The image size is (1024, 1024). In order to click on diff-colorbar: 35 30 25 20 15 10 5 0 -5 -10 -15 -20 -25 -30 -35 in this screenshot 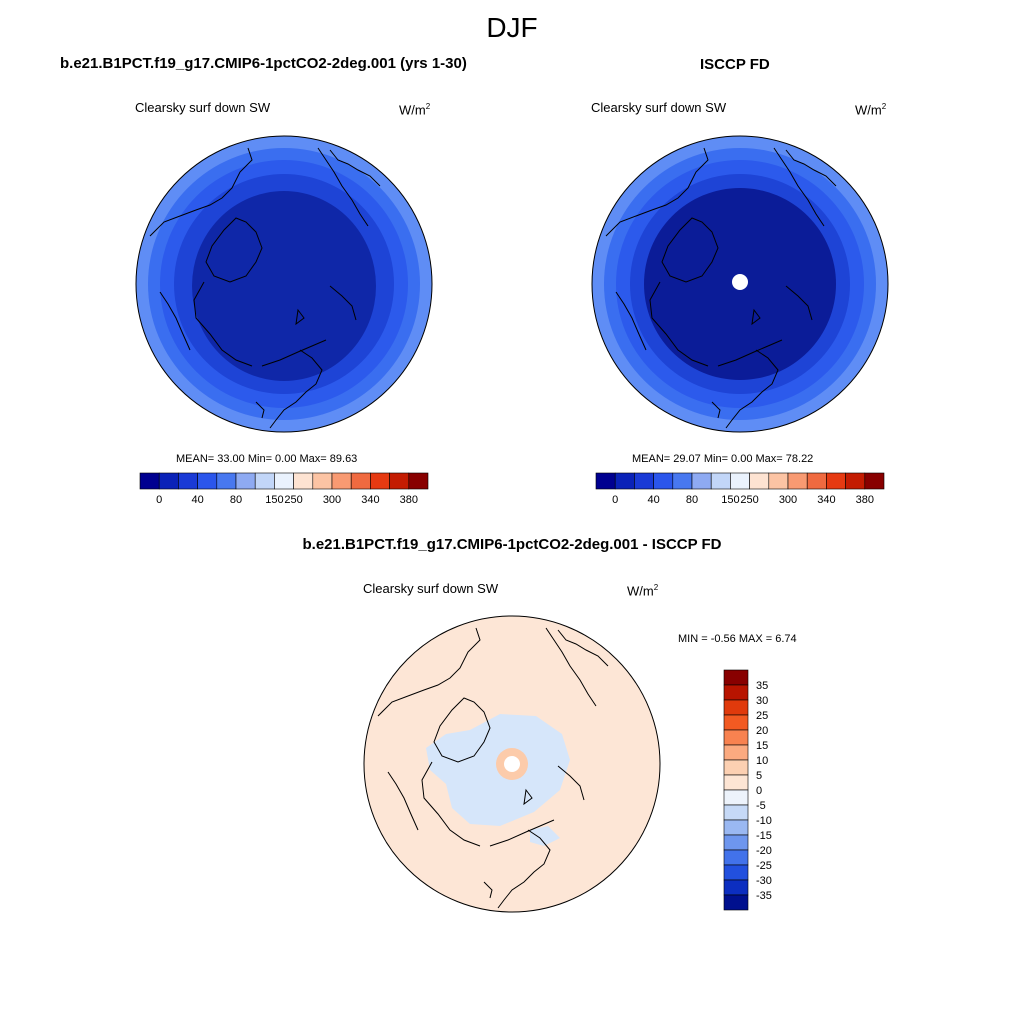, I will do `click(747, 790)`.